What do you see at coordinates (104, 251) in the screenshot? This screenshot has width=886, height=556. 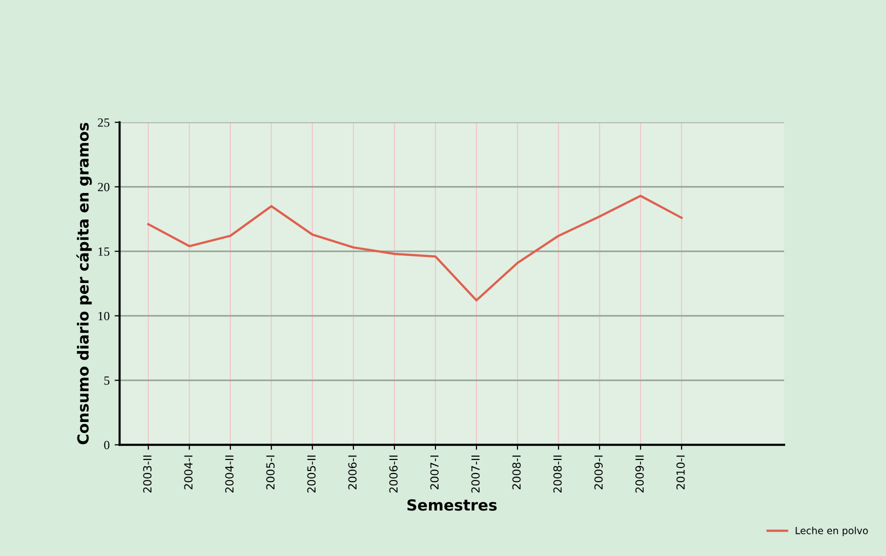 I see `y-tick-label: 15` at bounding box center [104, 251].